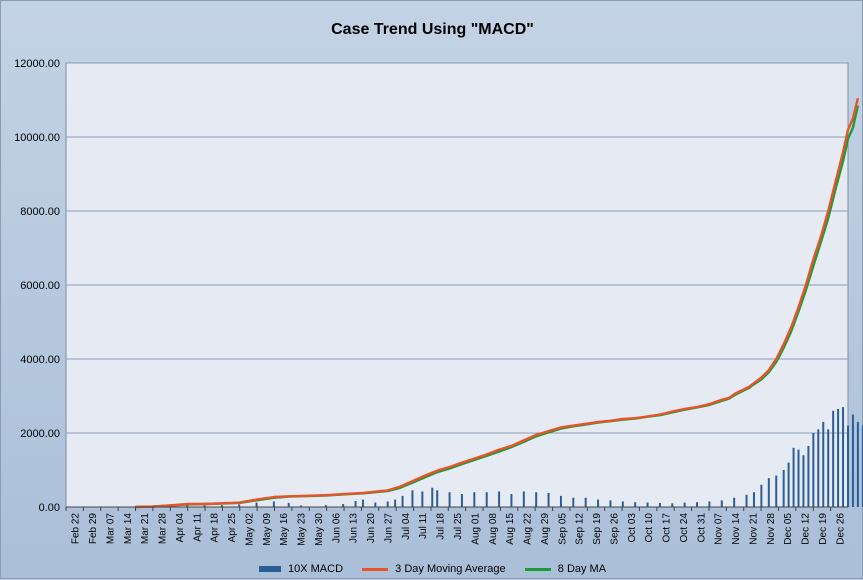 Image resolution: width=863 pixels, height=580 pixels. What do you see at coordinates (284, 529) in the screenshot?
I see `x-tick-label: May 16` at bounding box center [284, 529].